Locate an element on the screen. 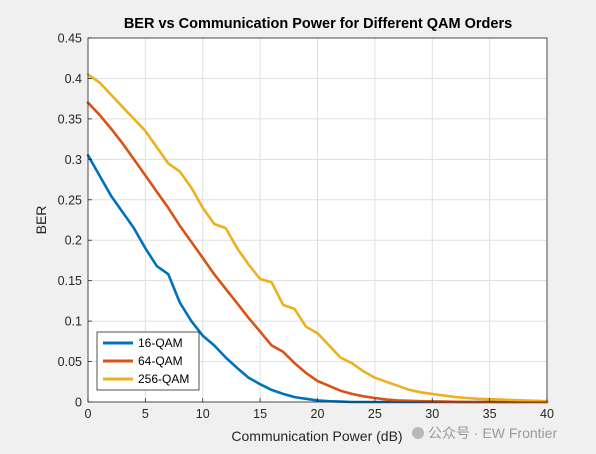 Image resolution: width=596 pixels, height=454 pixels. y-tick-label: 0.3 is located at coordinates (73, 160).